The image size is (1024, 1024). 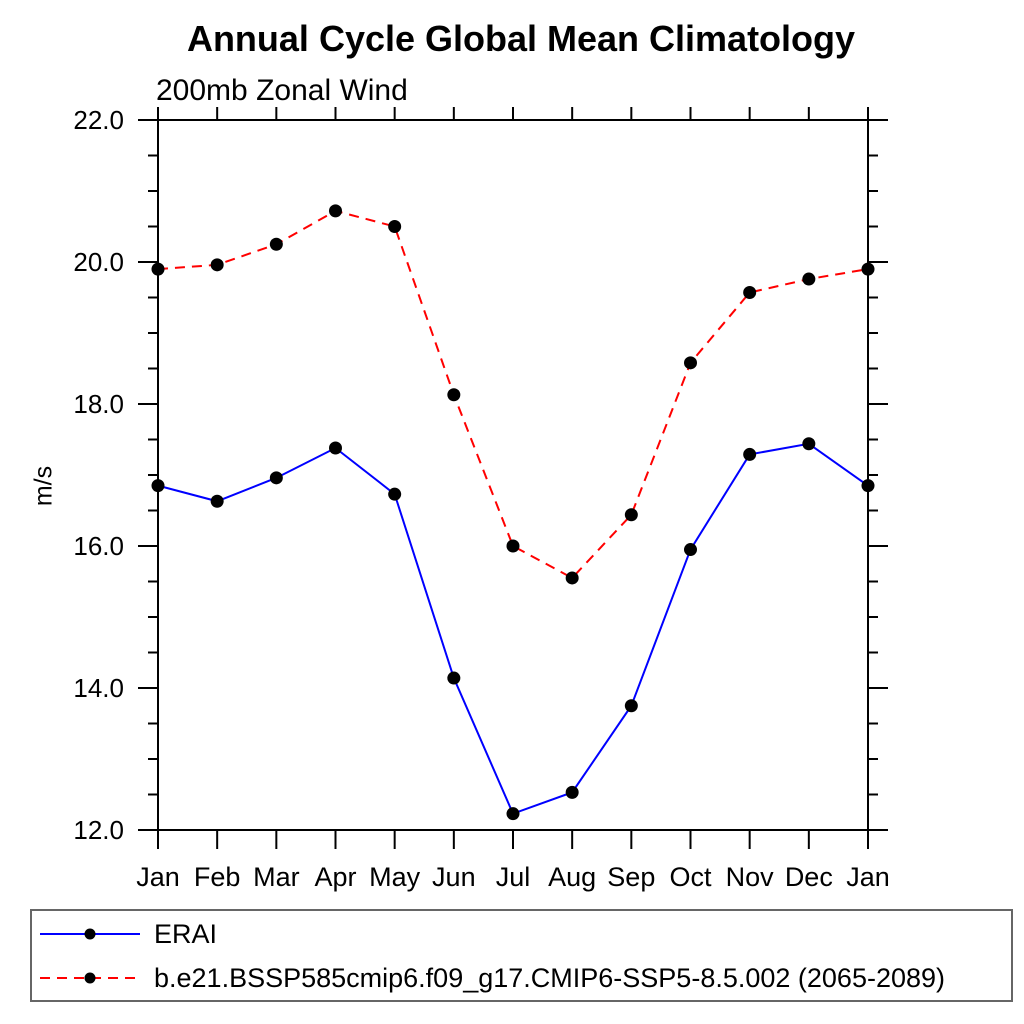 What do you see at coordinates (335, 877) in the screenshot?
I see `x-tick-label: Apr` at bounding box center [335, 877].